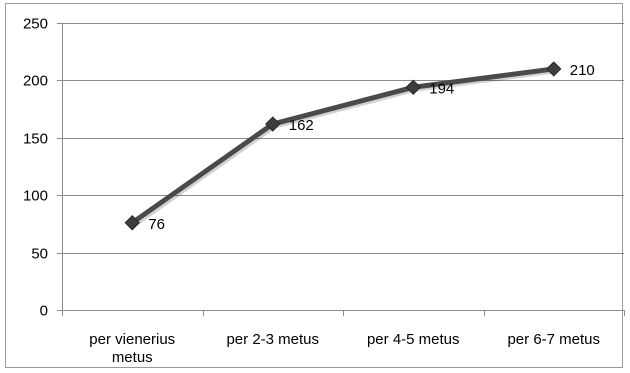  I want to click on x-tick-label: per 4-5 metus, so click(413, 339).